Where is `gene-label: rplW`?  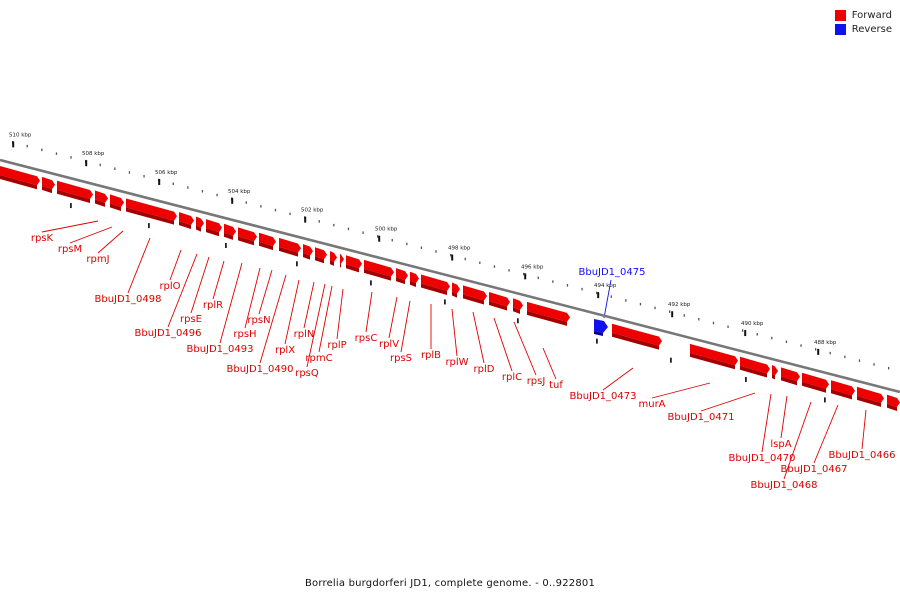 gene-label: rplW is located at coordinates (456, 362).